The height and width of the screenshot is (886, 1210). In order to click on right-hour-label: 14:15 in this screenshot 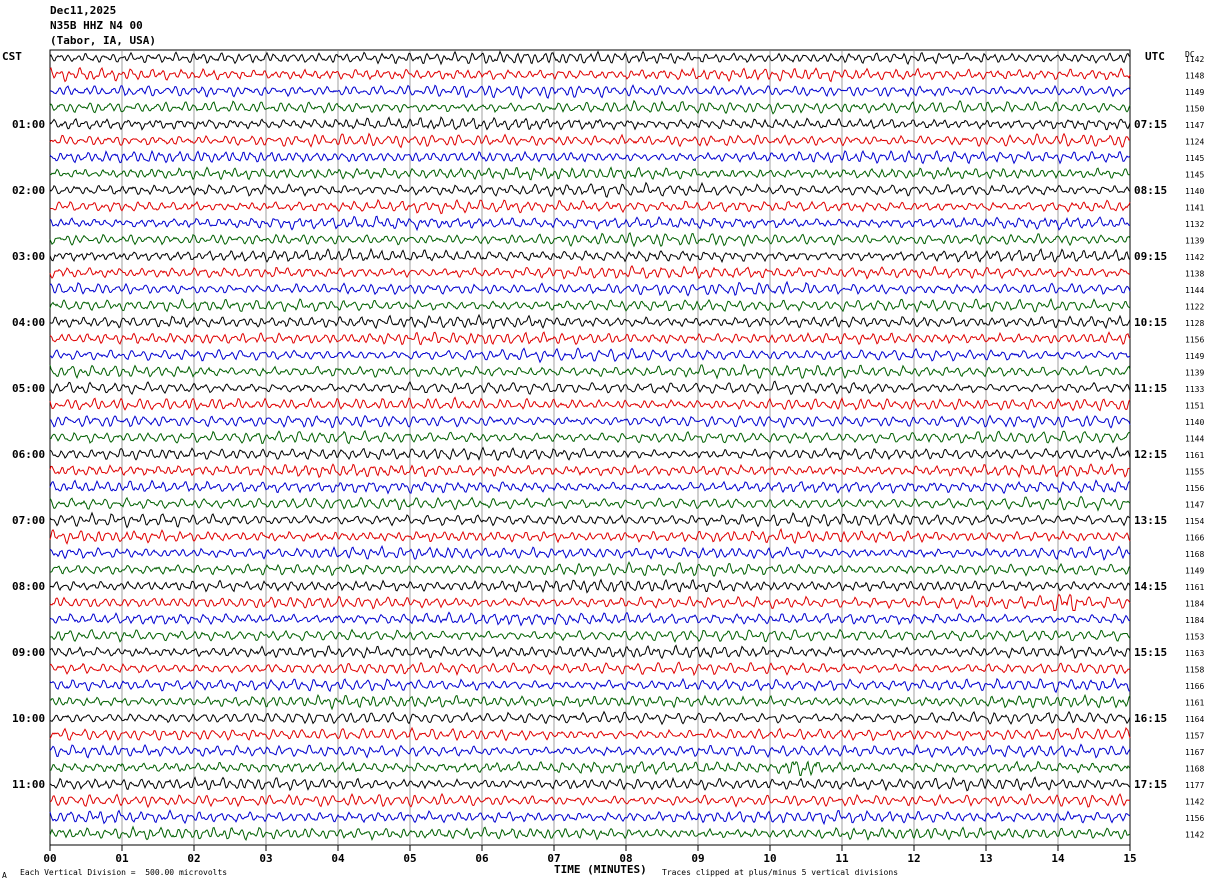, I will do `click(1150, 586)`.